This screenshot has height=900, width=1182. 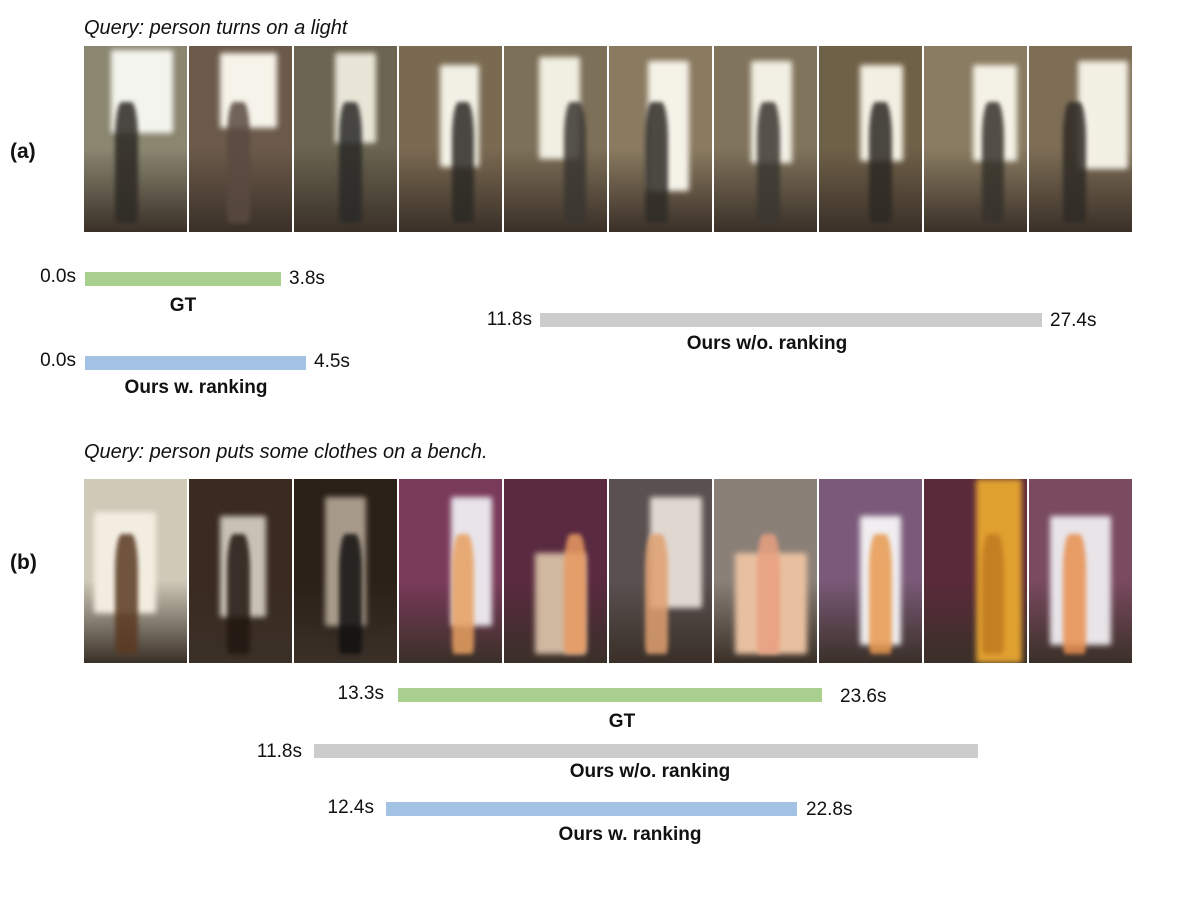 I want to click on gt-start-a: 0.0s, so click(x=58, y=276).